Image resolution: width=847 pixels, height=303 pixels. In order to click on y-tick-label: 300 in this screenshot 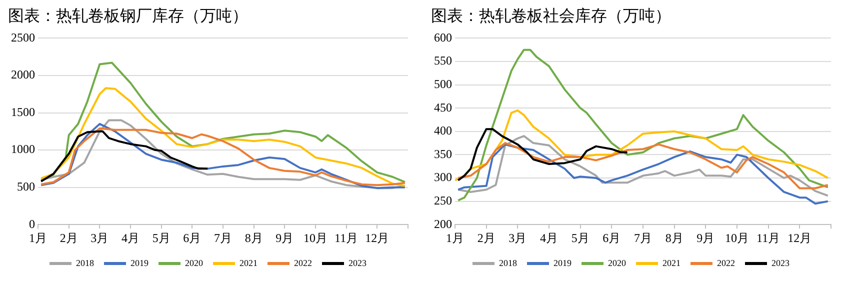, I will do `click(443, 177)`.